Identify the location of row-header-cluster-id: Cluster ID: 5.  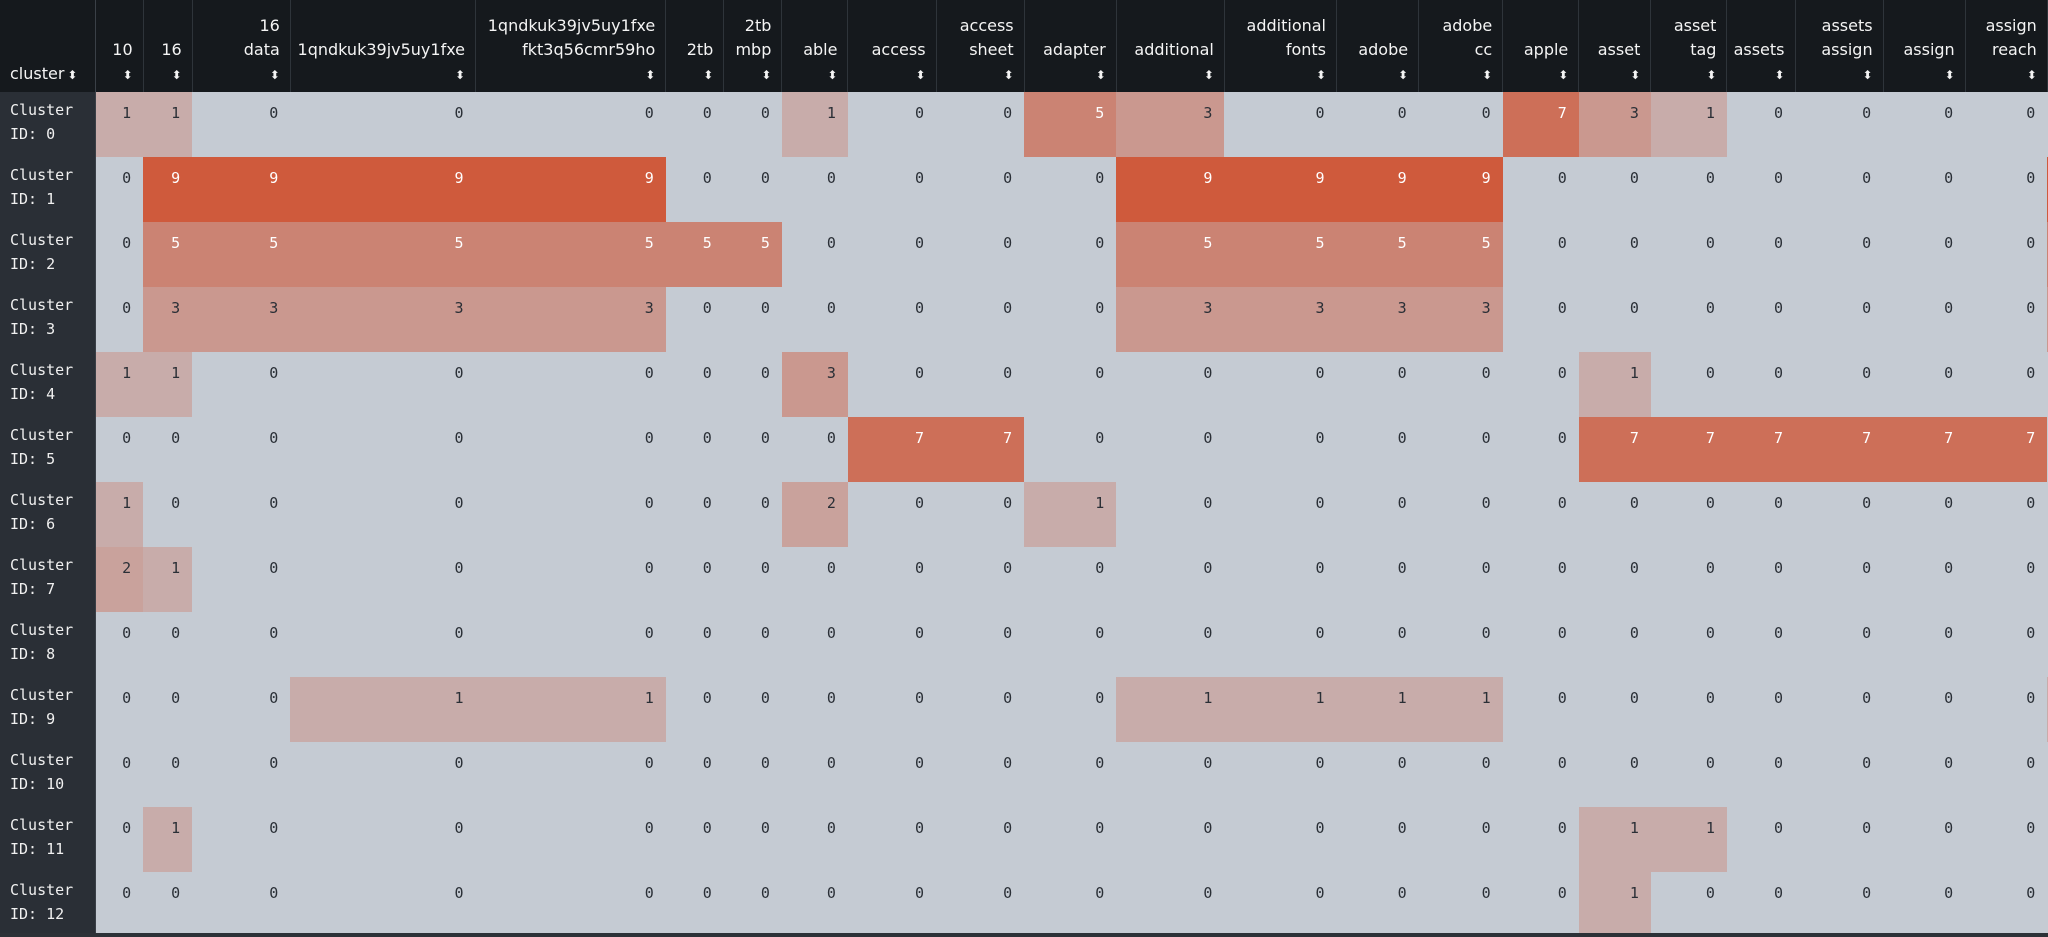
(48, 449).